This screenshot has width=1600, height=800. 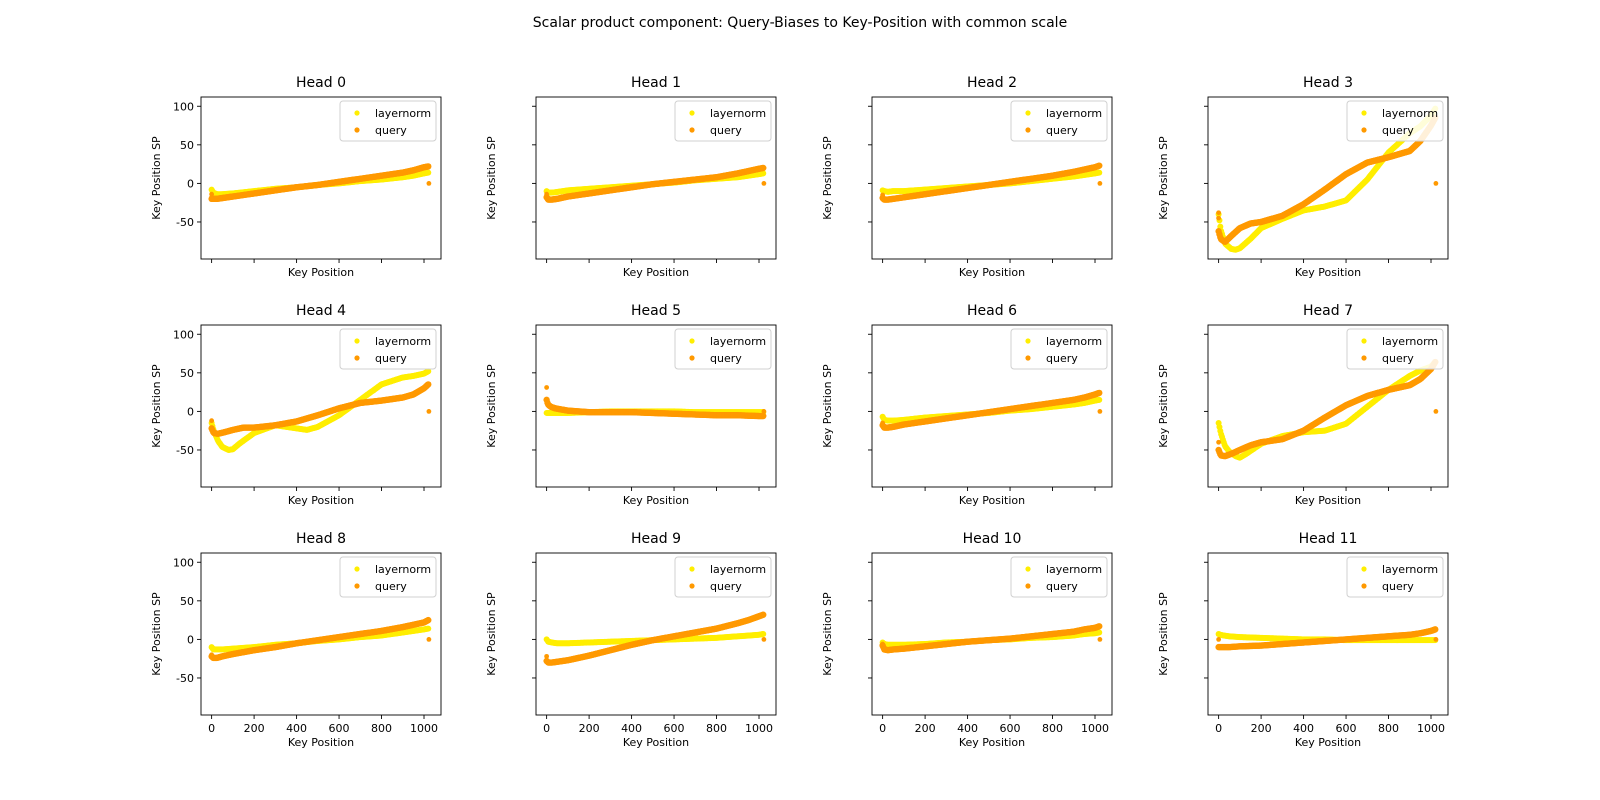 What do you see at coordinates (254, 728) in the screenshot?
I see `x-tick-label: 200` at bounding box center [254, 728].